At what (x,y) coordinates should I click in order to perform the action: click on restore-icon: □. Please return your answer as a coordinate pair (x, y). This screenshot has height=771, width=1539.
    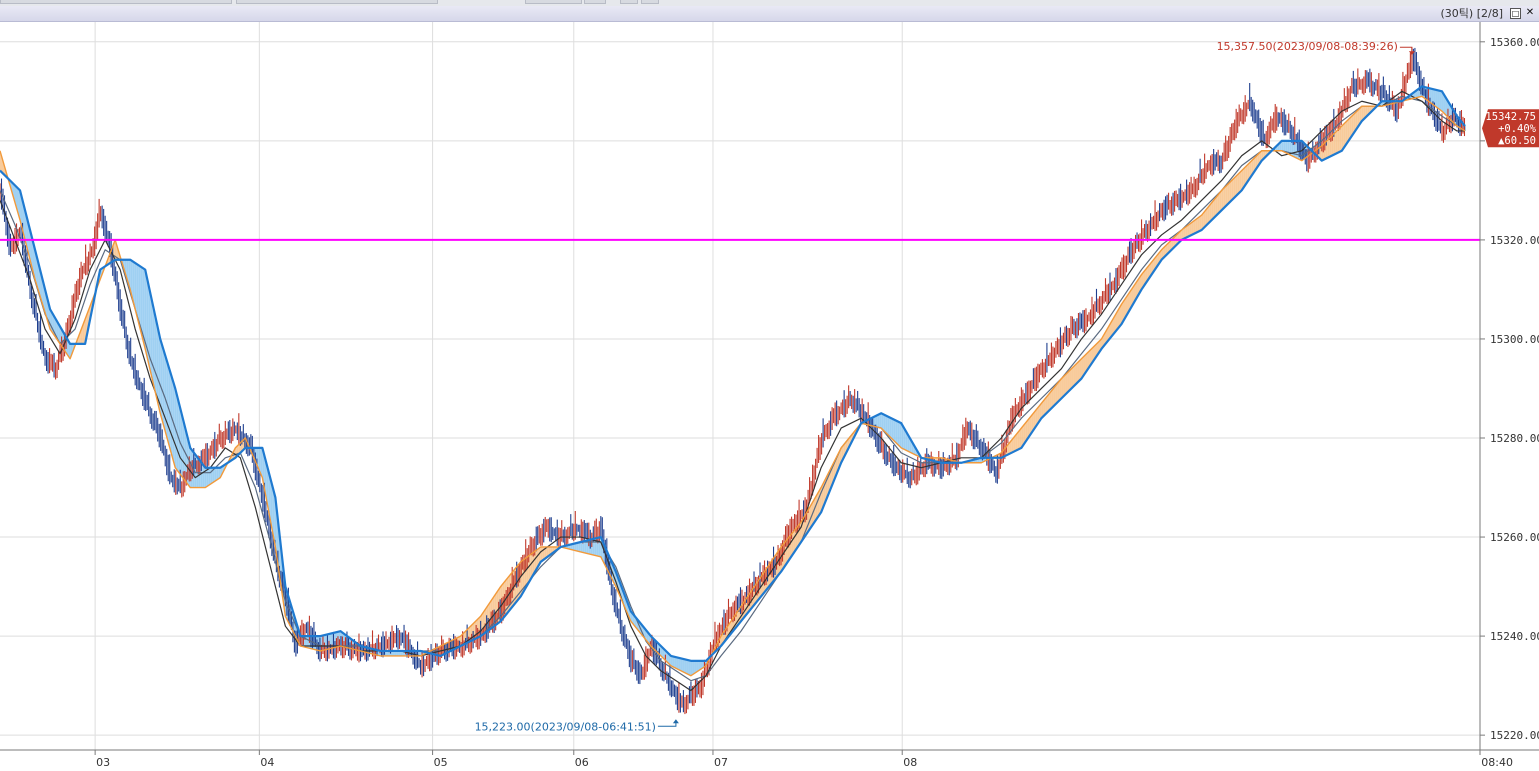
    Looking at the image, I should click on (1515, 13).